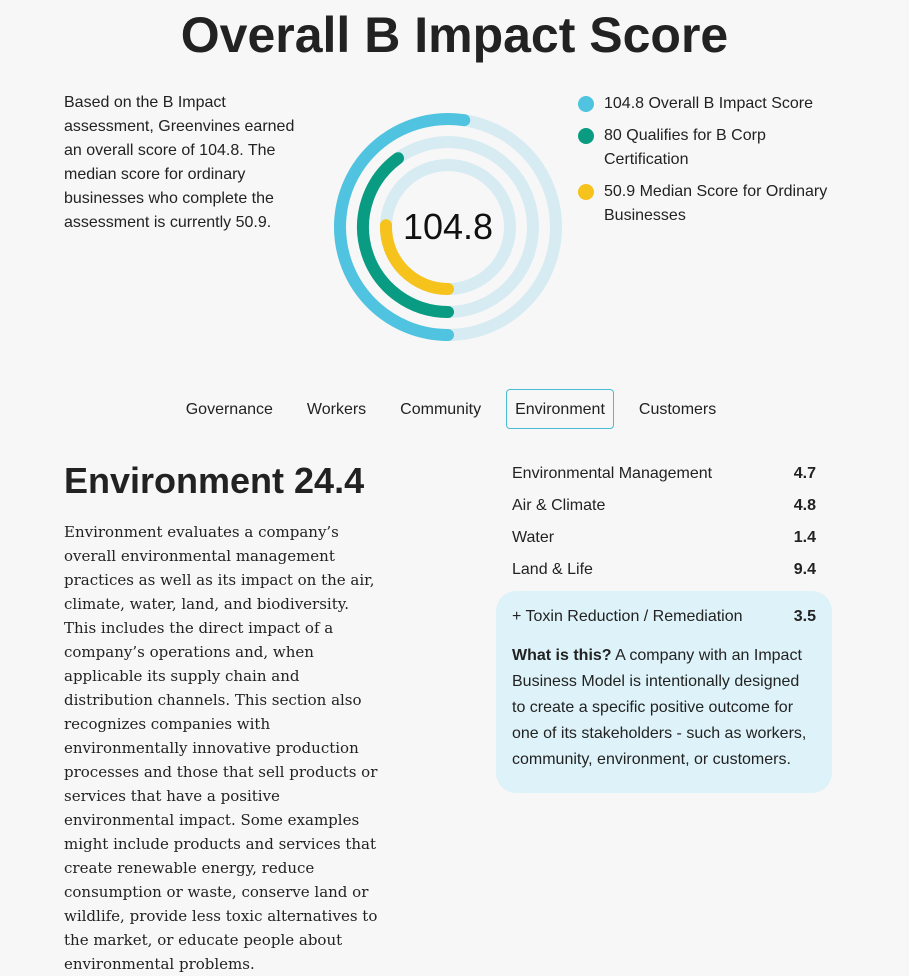  I want to click on legend-label-overall: 104.8 Overall B Impact Score, so click(708, 103).